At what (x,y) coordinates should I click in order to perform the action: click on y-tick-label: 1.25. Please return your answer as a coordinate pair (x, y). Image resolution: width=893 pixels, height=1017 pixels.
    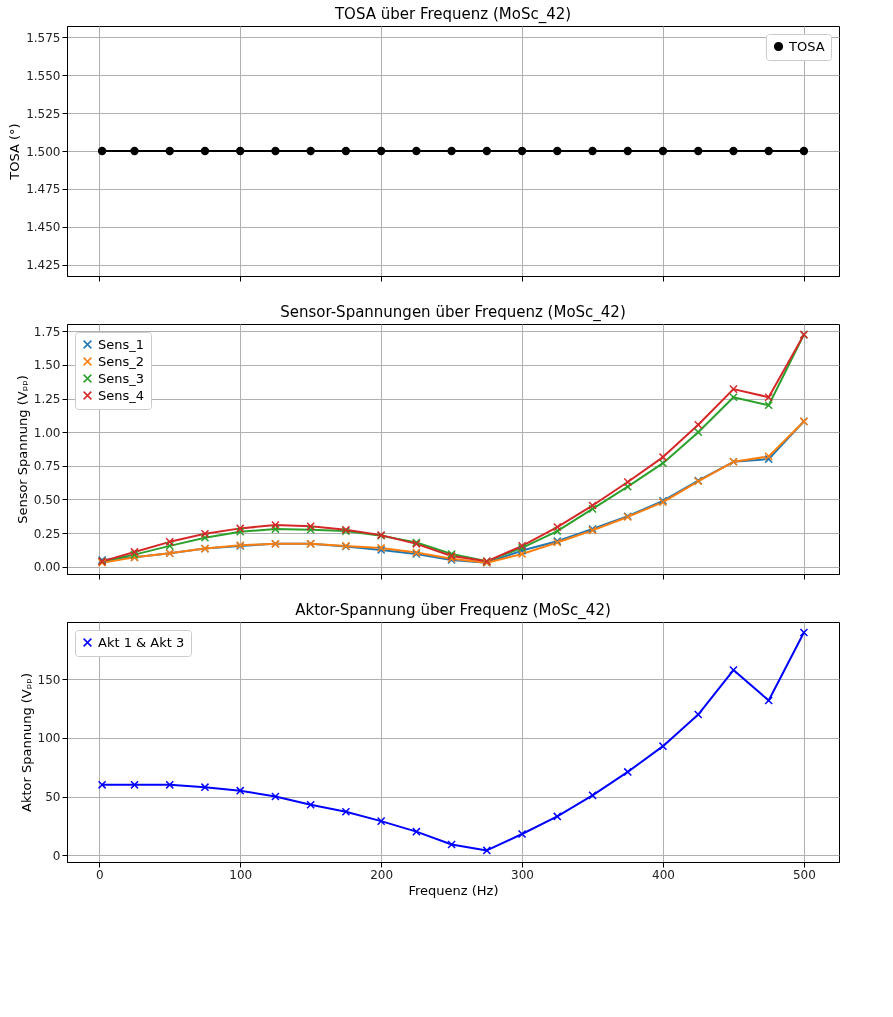
    Looking at the image, I should click on (47, 399).